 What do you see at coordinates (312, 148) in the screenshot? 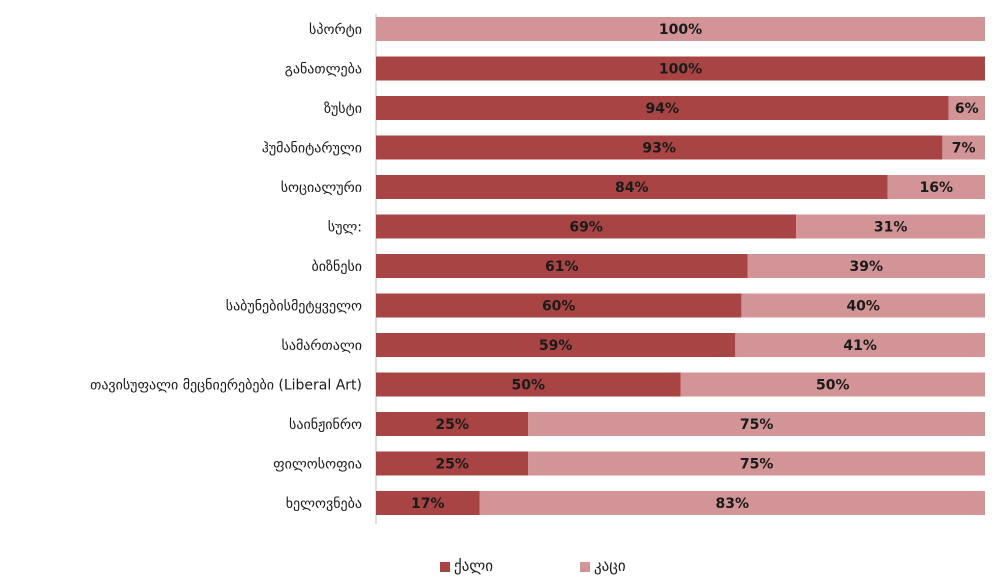
I see `category-label: ჰუმანიტარული` at bounding box center [312, 148].